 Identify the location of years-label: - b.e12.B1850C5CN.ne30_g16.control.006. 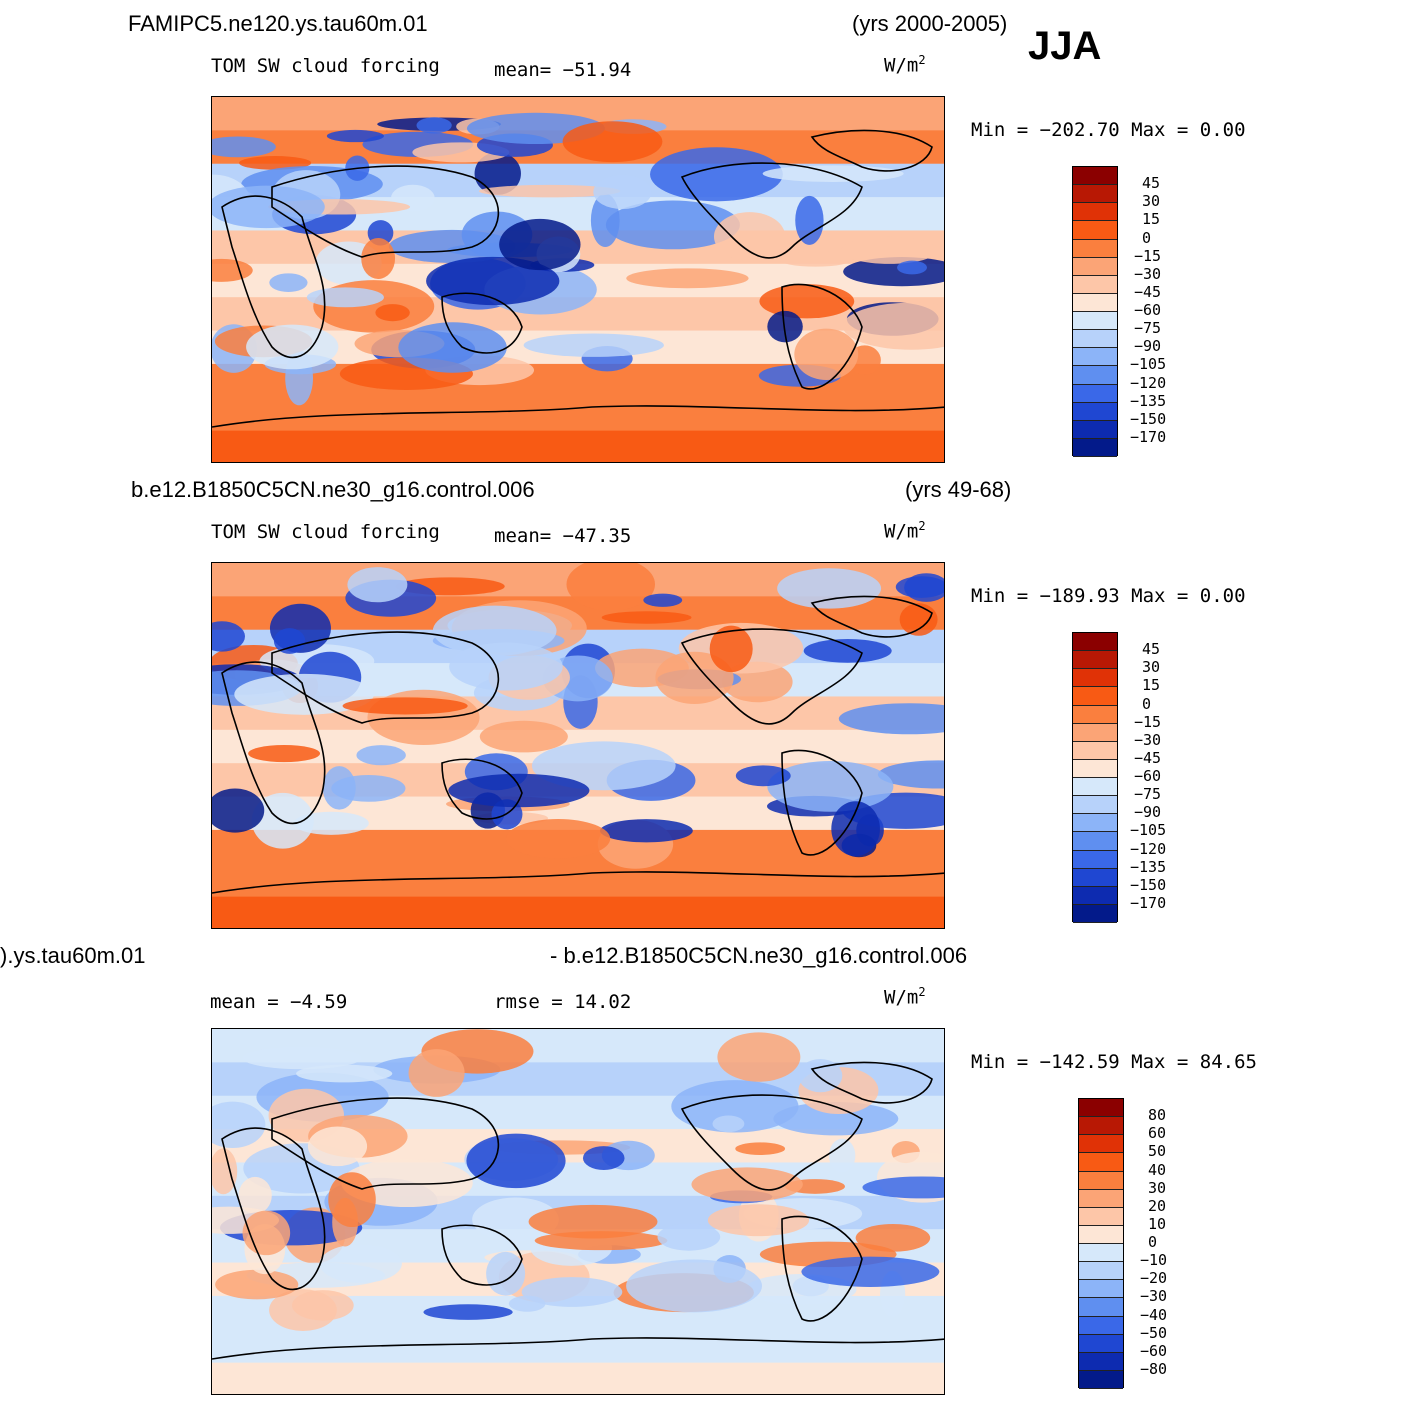
(759, 955).